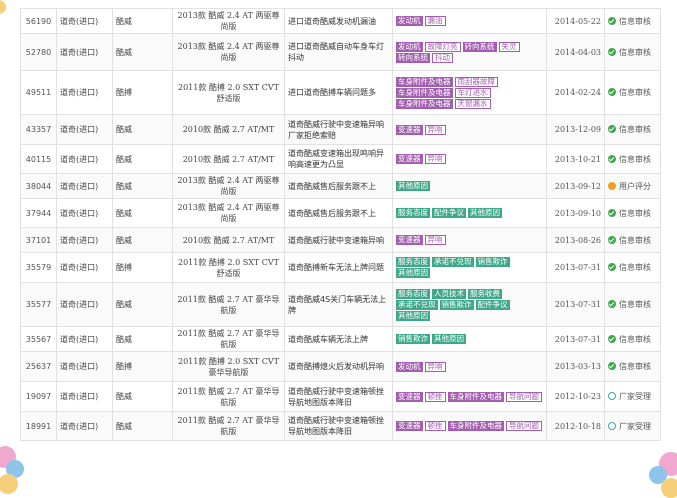 This screenshot has height=498, width=677. I want to click on issue-tags: 服务态度 人员技术 服务收费承诺不兑现 销售欺诈 配件争议其他原因, so click(469, 304).